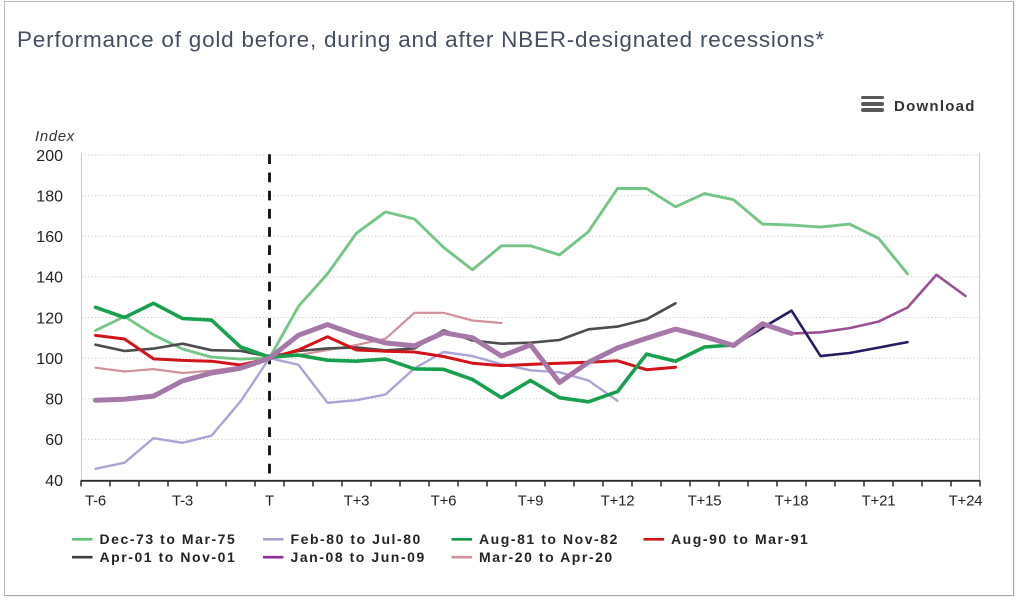 The width and height of the screenshot is (1024, 600). I want to click on svg-text: 200, so click(49, 156).